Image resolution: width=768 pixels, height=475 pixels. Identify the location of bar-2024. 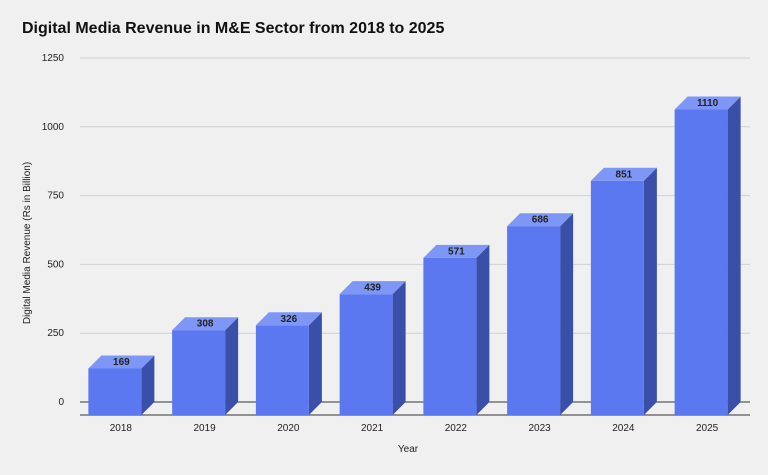
(623, 291).